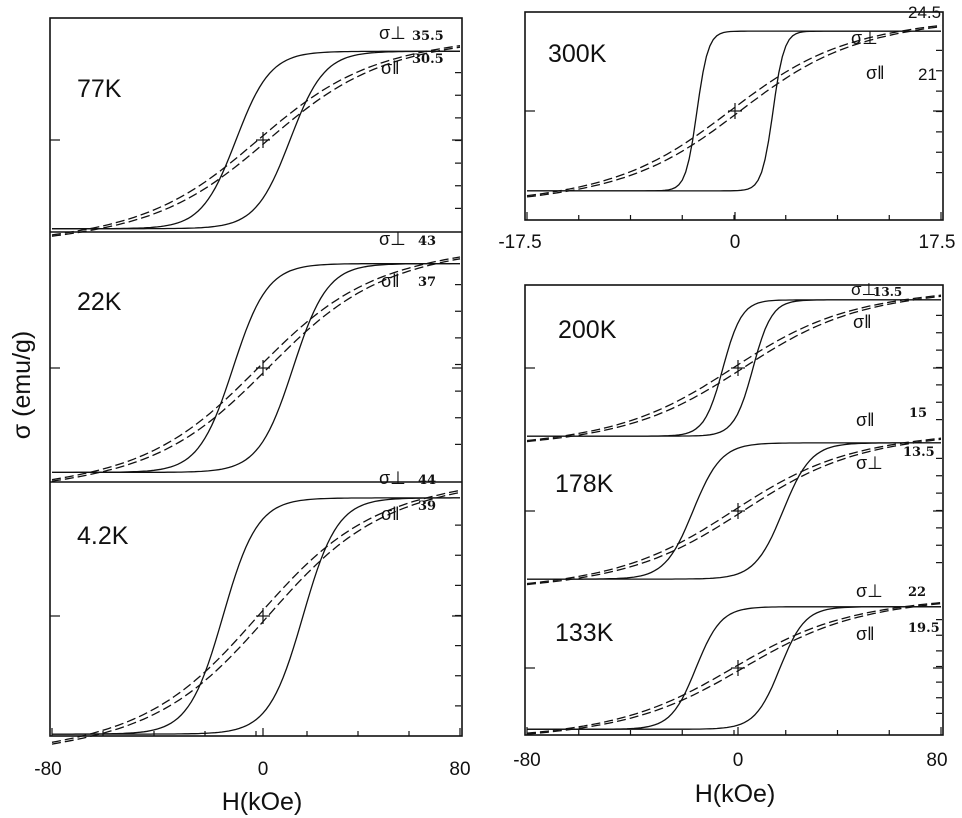  What do you see at coordinates (427, 282) in the screenshot?
I see `value-label-22k-par: 37` at bounding box center [427, 282].